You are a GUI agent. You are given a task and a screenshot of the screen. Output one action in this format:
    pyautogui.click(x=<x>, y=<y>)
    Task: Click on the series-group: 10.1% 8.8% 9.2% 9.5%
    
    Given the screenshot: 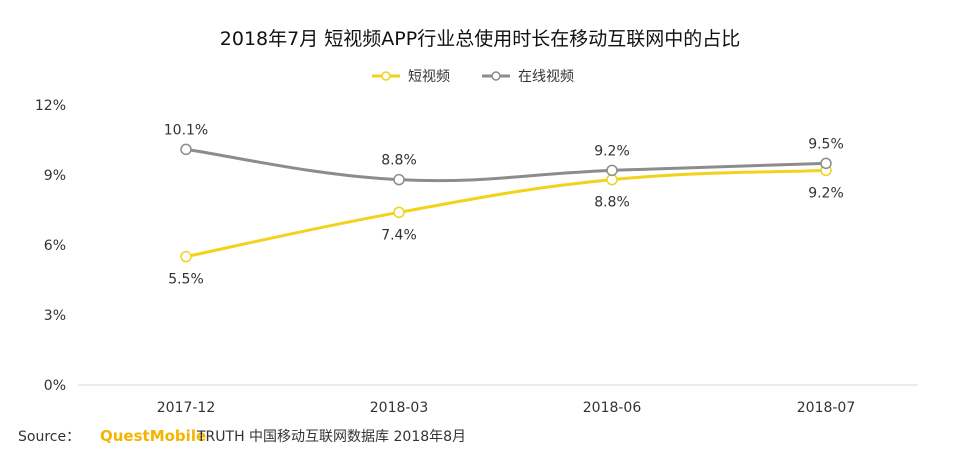 What is the action you would take?
    pyautogui.click(x=504, y=154)
    